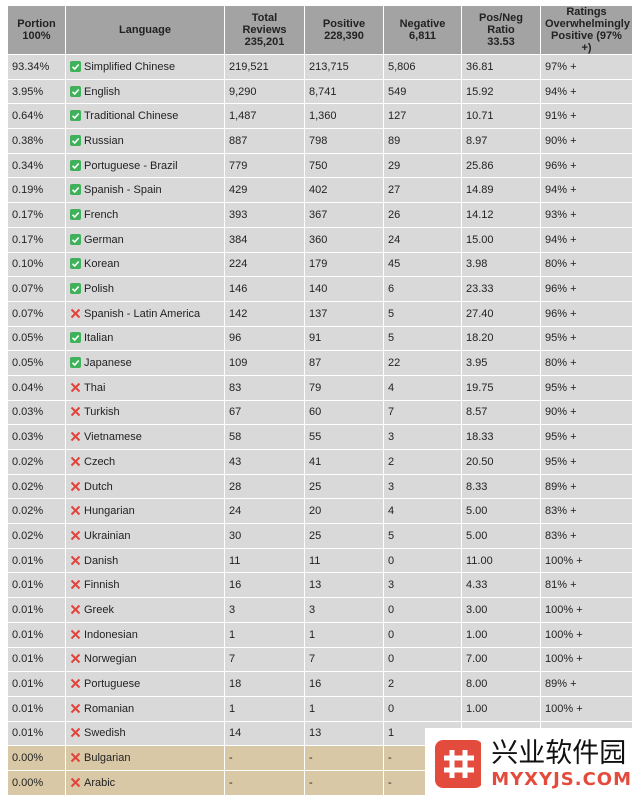 This screenshot has height=803, width=640. Describe the element at coordinates (501, 116) in the screenshot. I see `table-cell: 10.71` at that location.